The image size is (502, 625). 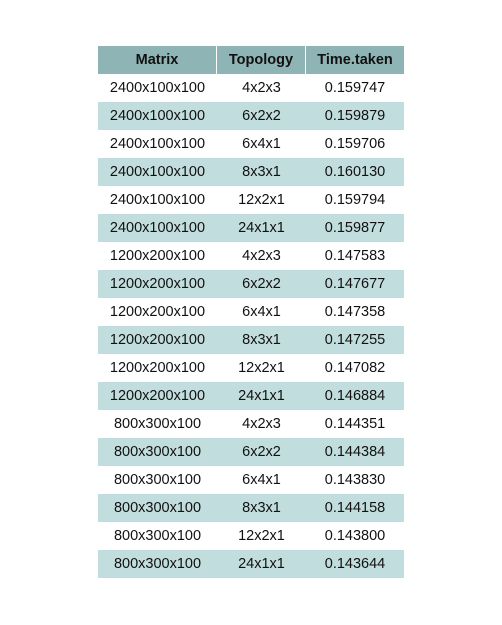 I want to click on table-row: 800x300x100 12x2x1 0.143800, so click(x=251, y=536).